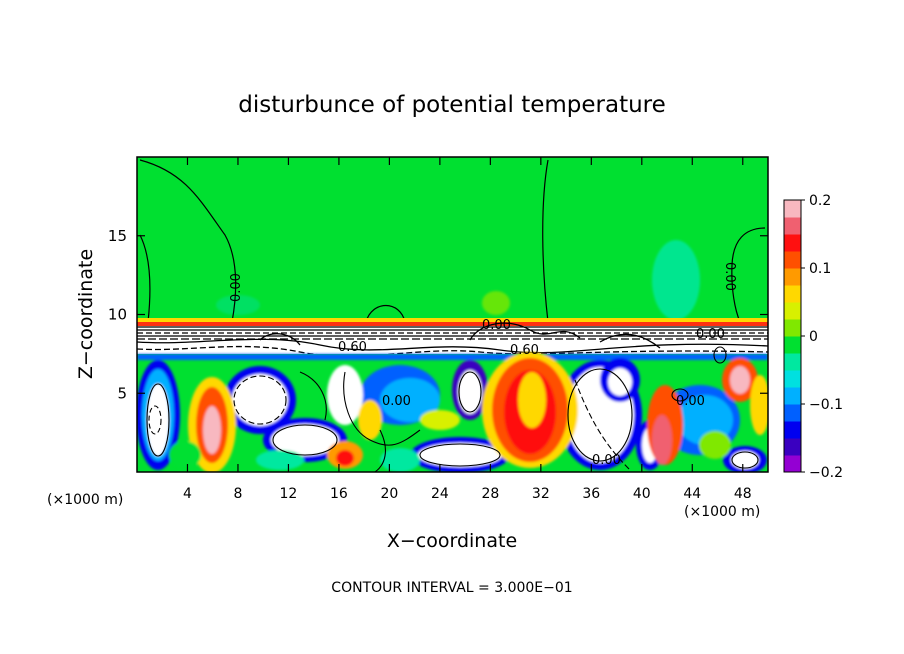  What do you see at coordinates (117, 315) in the screenshot?
I see `y-tick-label: 10` at bounding box center [117, 315].